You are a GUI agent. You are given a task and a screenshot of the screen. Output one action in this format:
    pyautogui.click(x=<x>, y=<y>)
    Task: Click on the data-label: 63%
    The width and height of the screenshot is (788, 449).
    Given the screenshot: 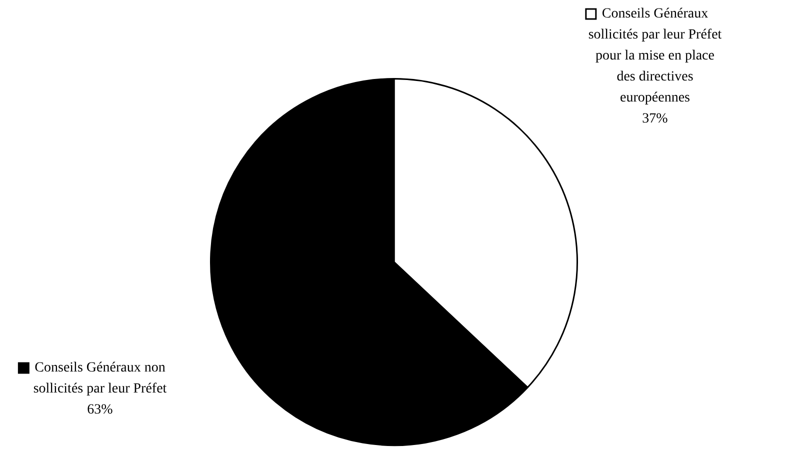 What is the action you would take?
    pyautogui.click(x=100, y=410)
    